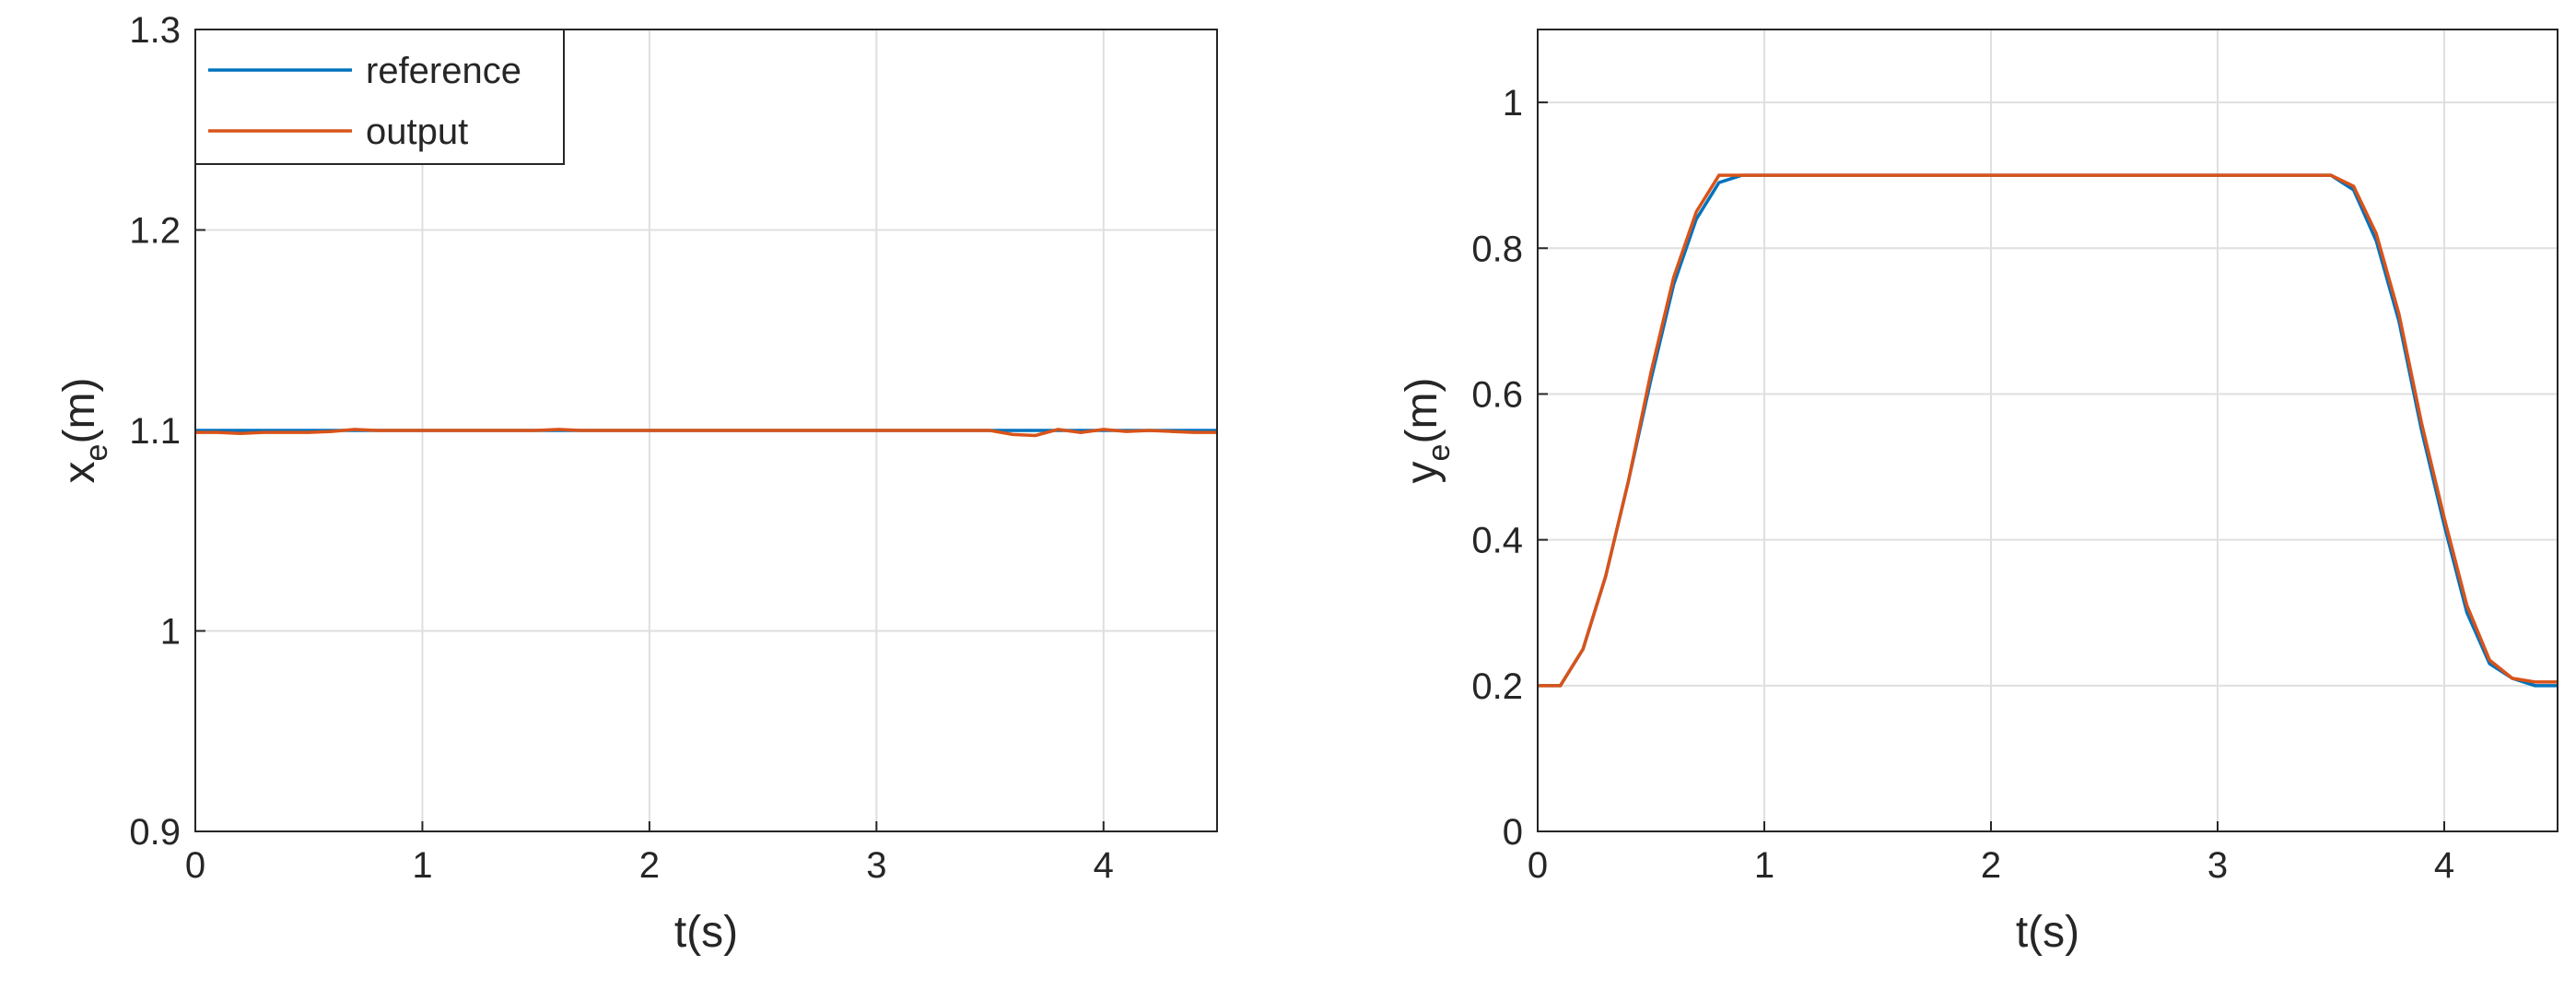 The height and width of the screenshot is (1001, 2576). Describe the element at coordinates (1422, 472) in the screenshot. I see `y-axis-label-part: y` at that location.